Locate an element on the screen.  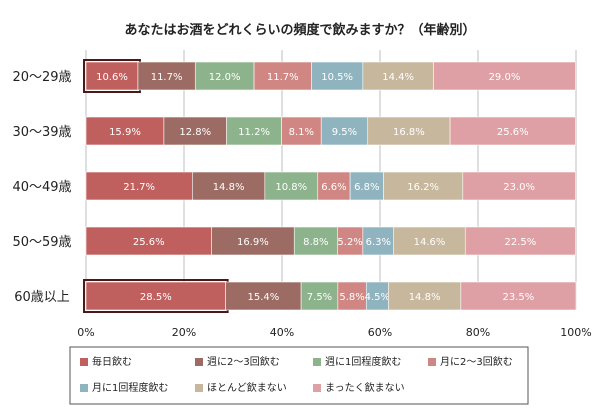
data-label: 11.2% is located at coordinates (254, 132).